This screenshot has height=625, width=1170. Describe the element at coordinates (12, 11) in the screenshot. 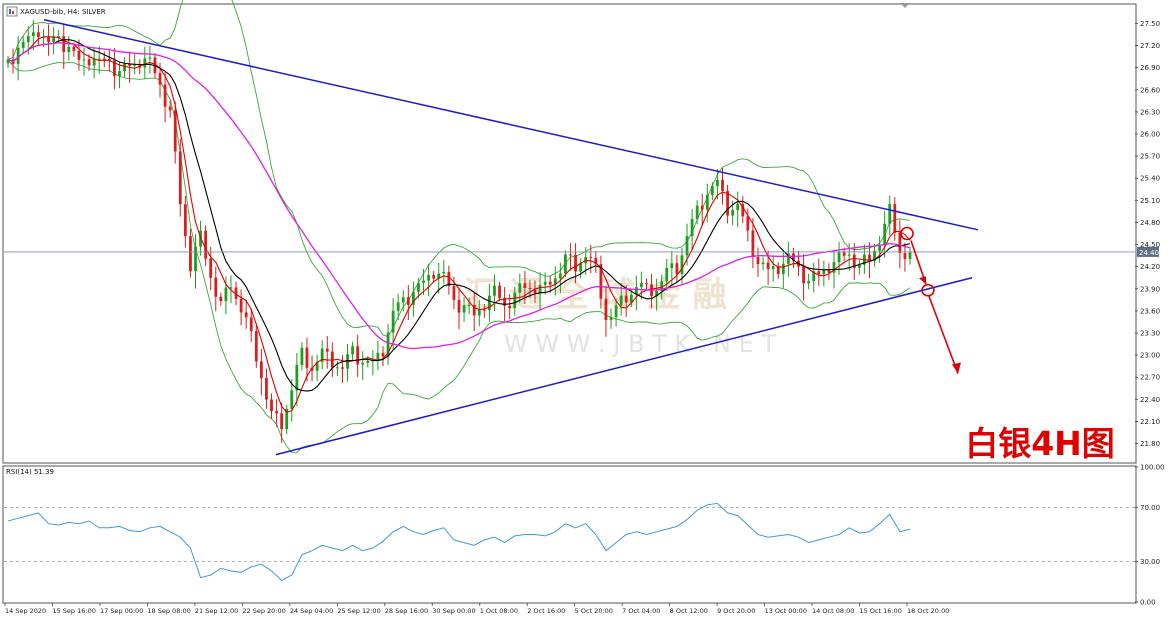

I see `chart-menu-icon` at that location.